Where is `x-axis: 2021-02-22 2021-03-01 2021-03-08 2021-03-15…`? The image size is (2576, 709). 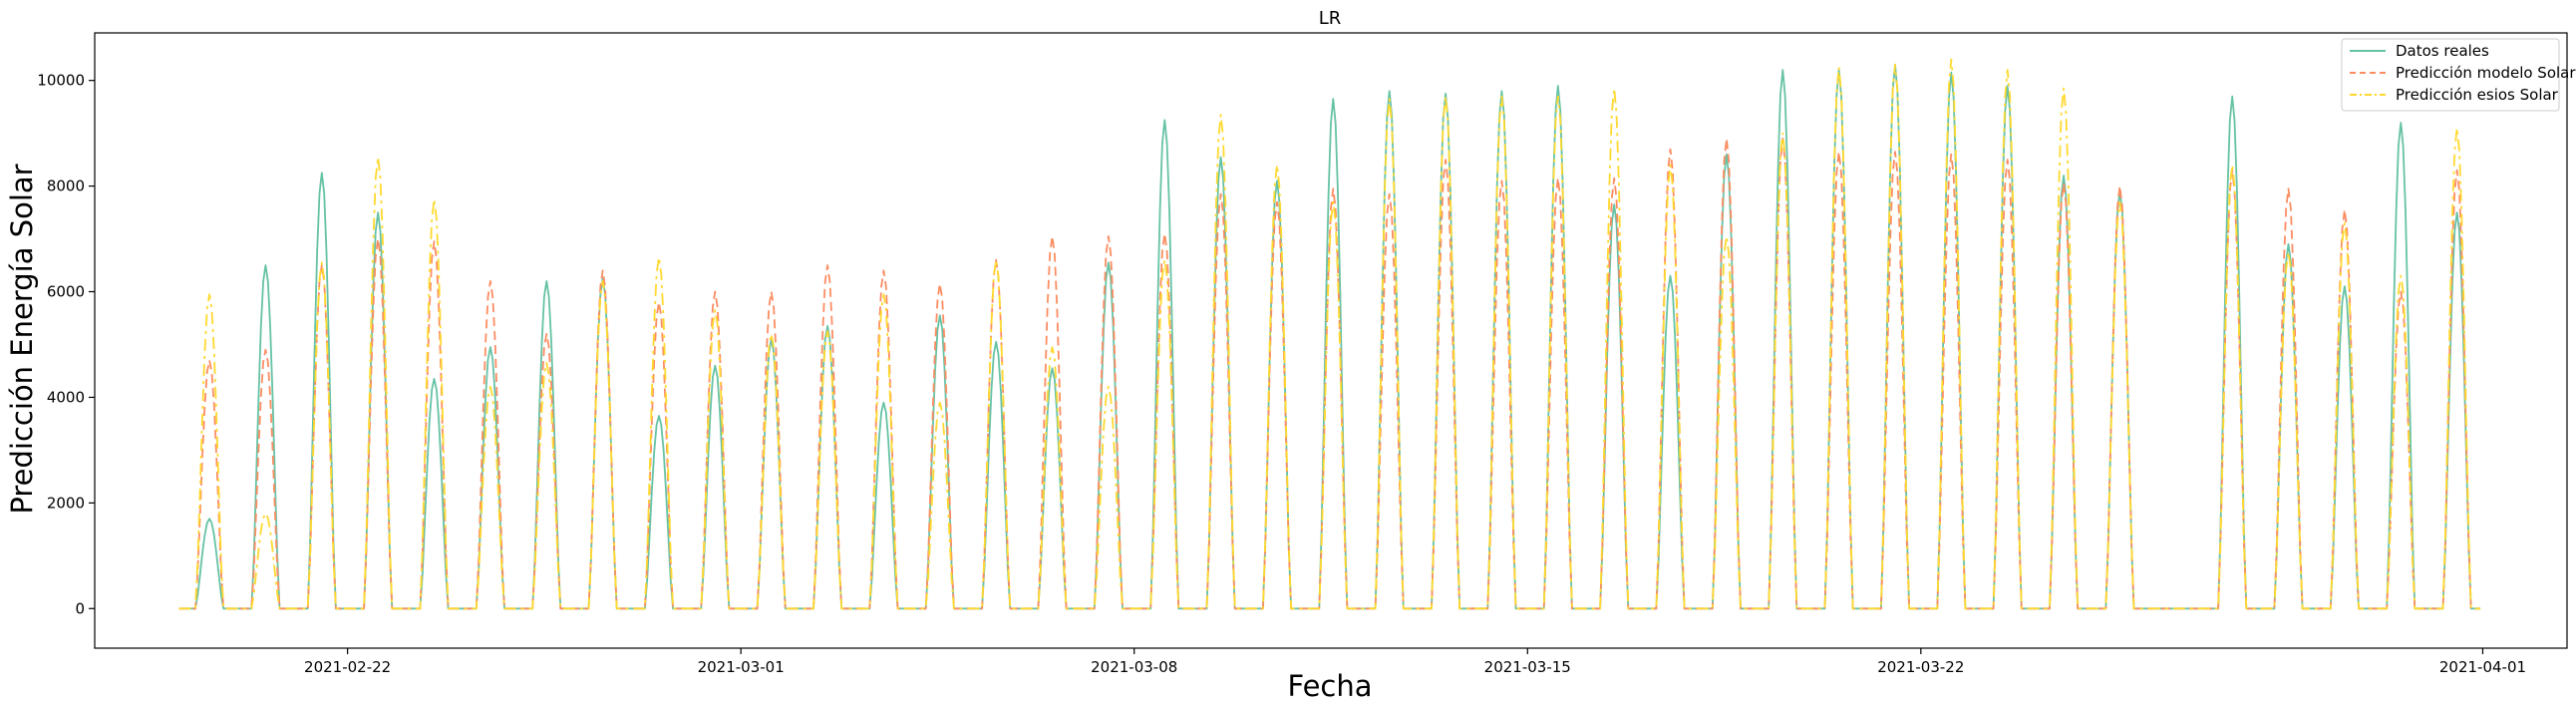
x-axis: 2021-02-22 2021-03-01 2021-03-08 2021-03-15… is located at coordinates (1415, 662).